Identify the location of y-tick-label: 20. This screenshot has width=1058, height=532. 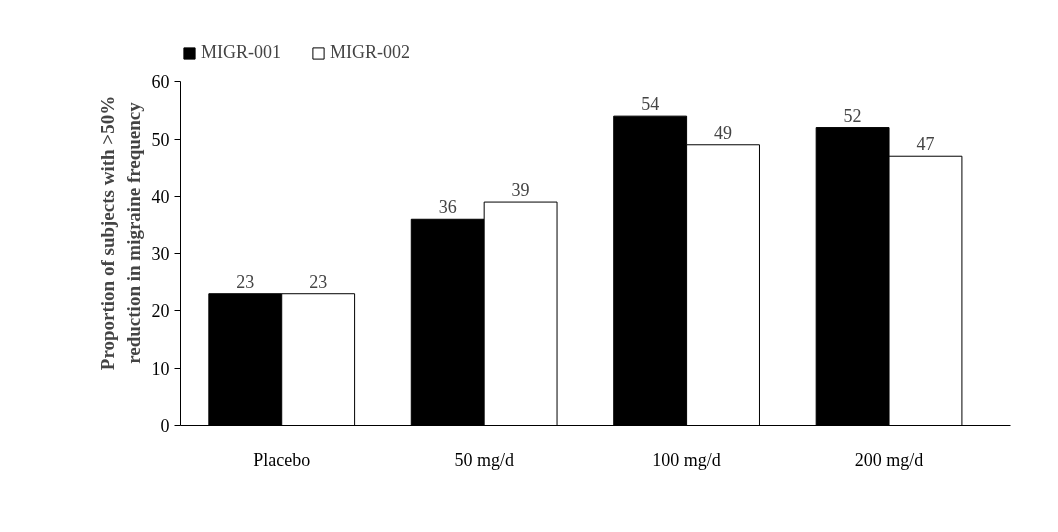
(160, 311).